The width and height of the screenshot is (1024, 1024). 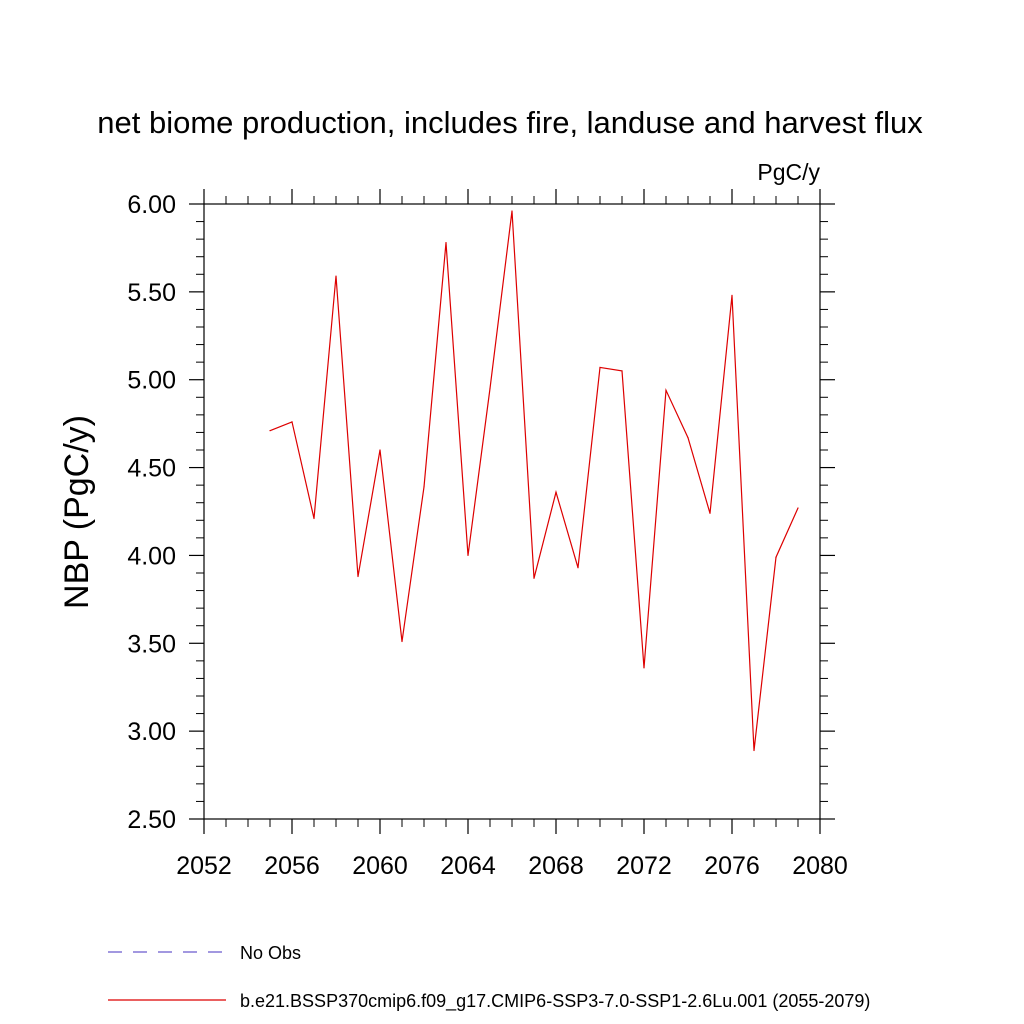 I want to click on y-tick-label: 4.50, so click(x=151, y=469).